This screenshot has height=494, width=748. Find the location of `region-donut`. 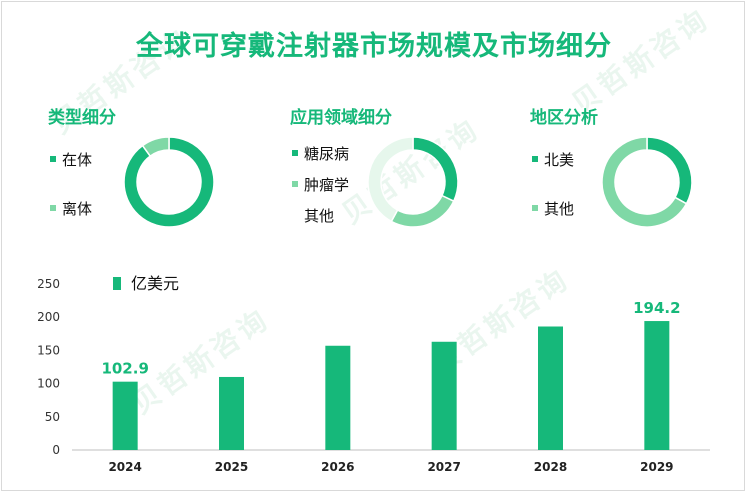

region-donut is located at coordinates (647, 182).